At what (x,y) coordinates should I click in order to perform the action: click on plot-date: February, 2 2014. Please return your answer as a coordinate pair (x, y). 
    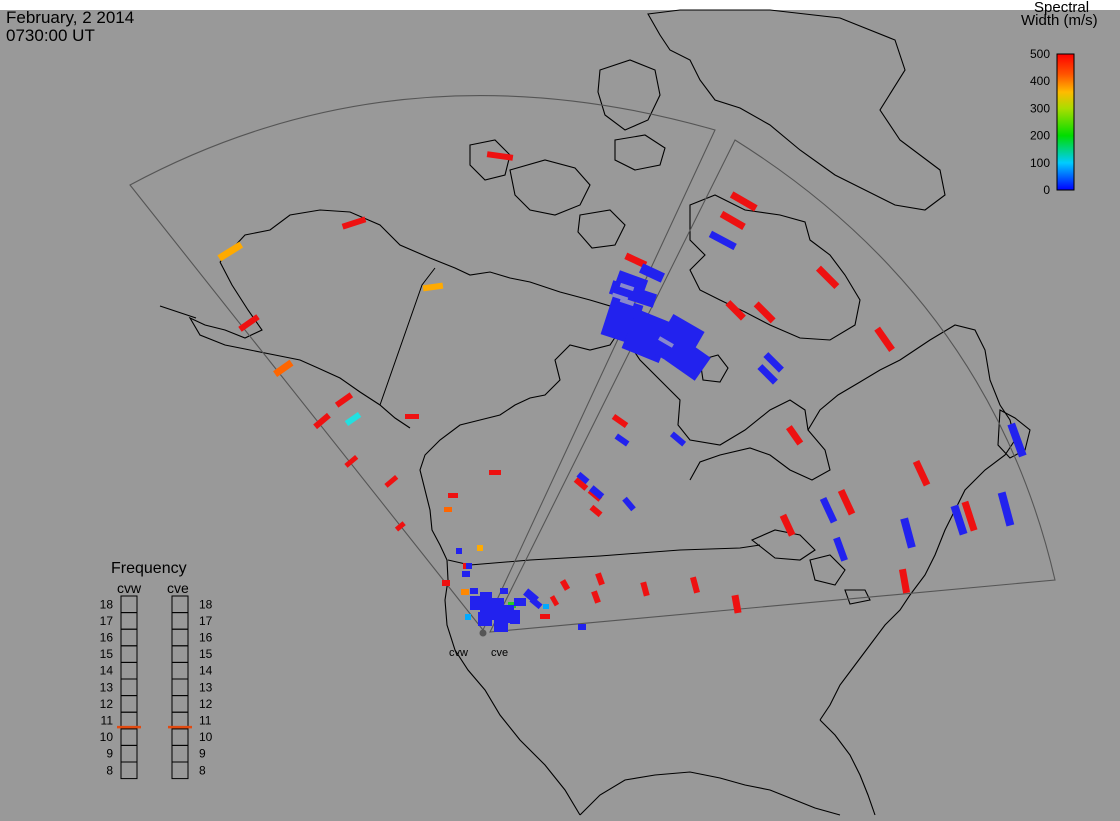
    Looking at the image, I should click on (70, 17).